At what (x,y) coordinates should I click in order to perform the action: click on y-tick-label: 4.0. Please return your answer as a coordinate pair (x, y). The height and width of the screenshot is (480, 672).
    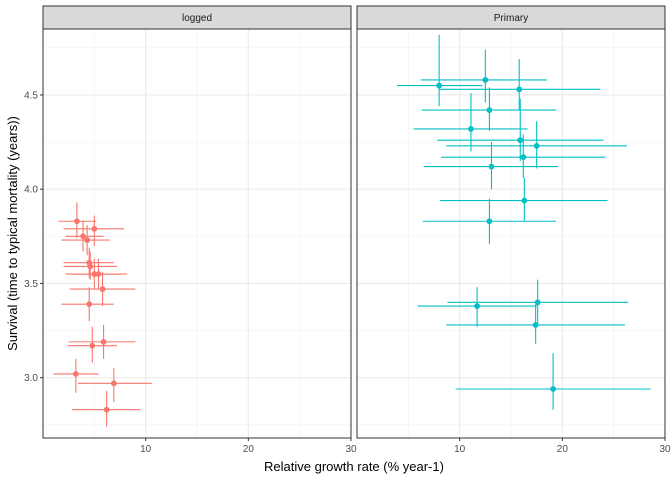
    Looking at the image, I should click on (31, 190).